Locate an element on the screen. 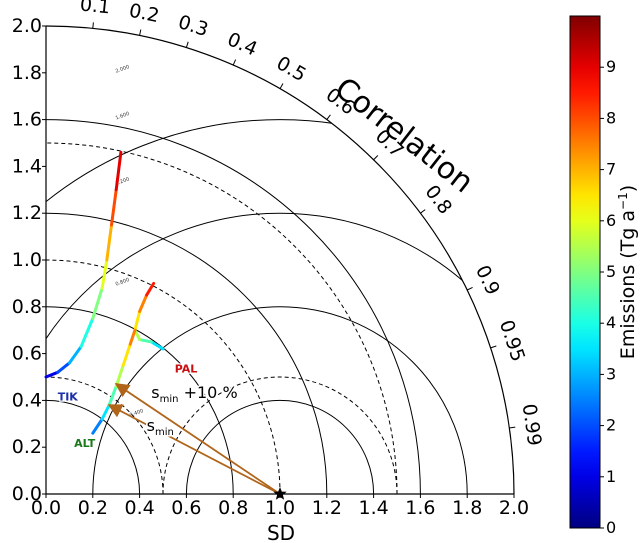 The image size is (641, 543). y-tick-label: 2.0 is located at coordinates (27, 26).